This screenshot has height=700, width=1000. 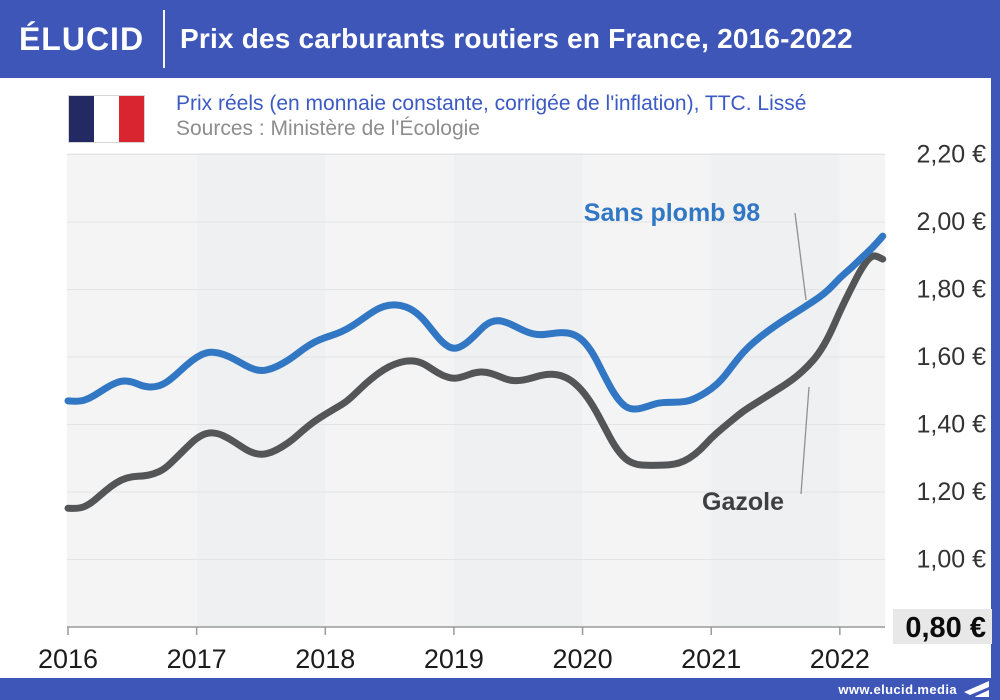 I want to click on x-tick-label-2020: 2020, so click(x=583, y=659).